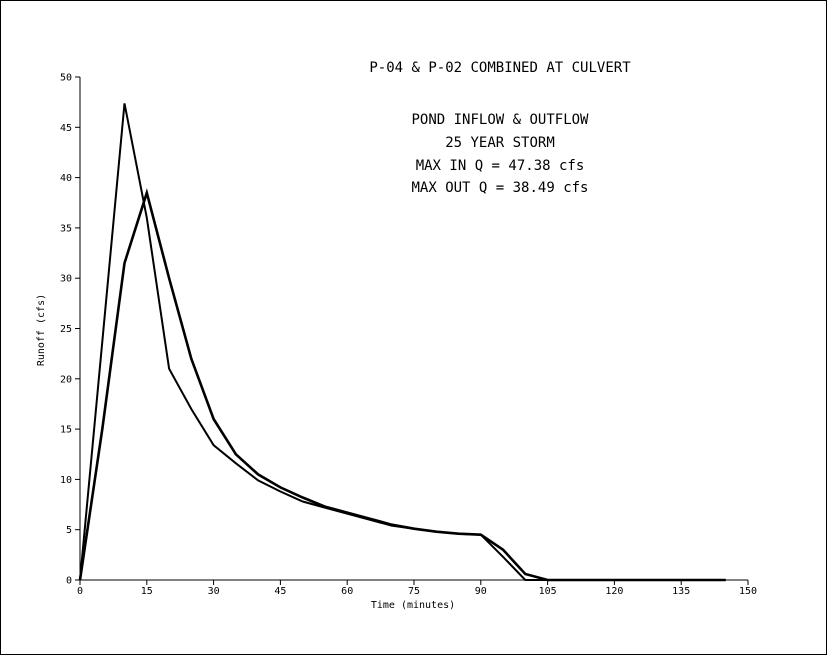 The width and height of the screenshot is (827, 655). Describe the element at coordinates (481, 591) in the screenshot. I see `x-tick-label: 90` at that location.